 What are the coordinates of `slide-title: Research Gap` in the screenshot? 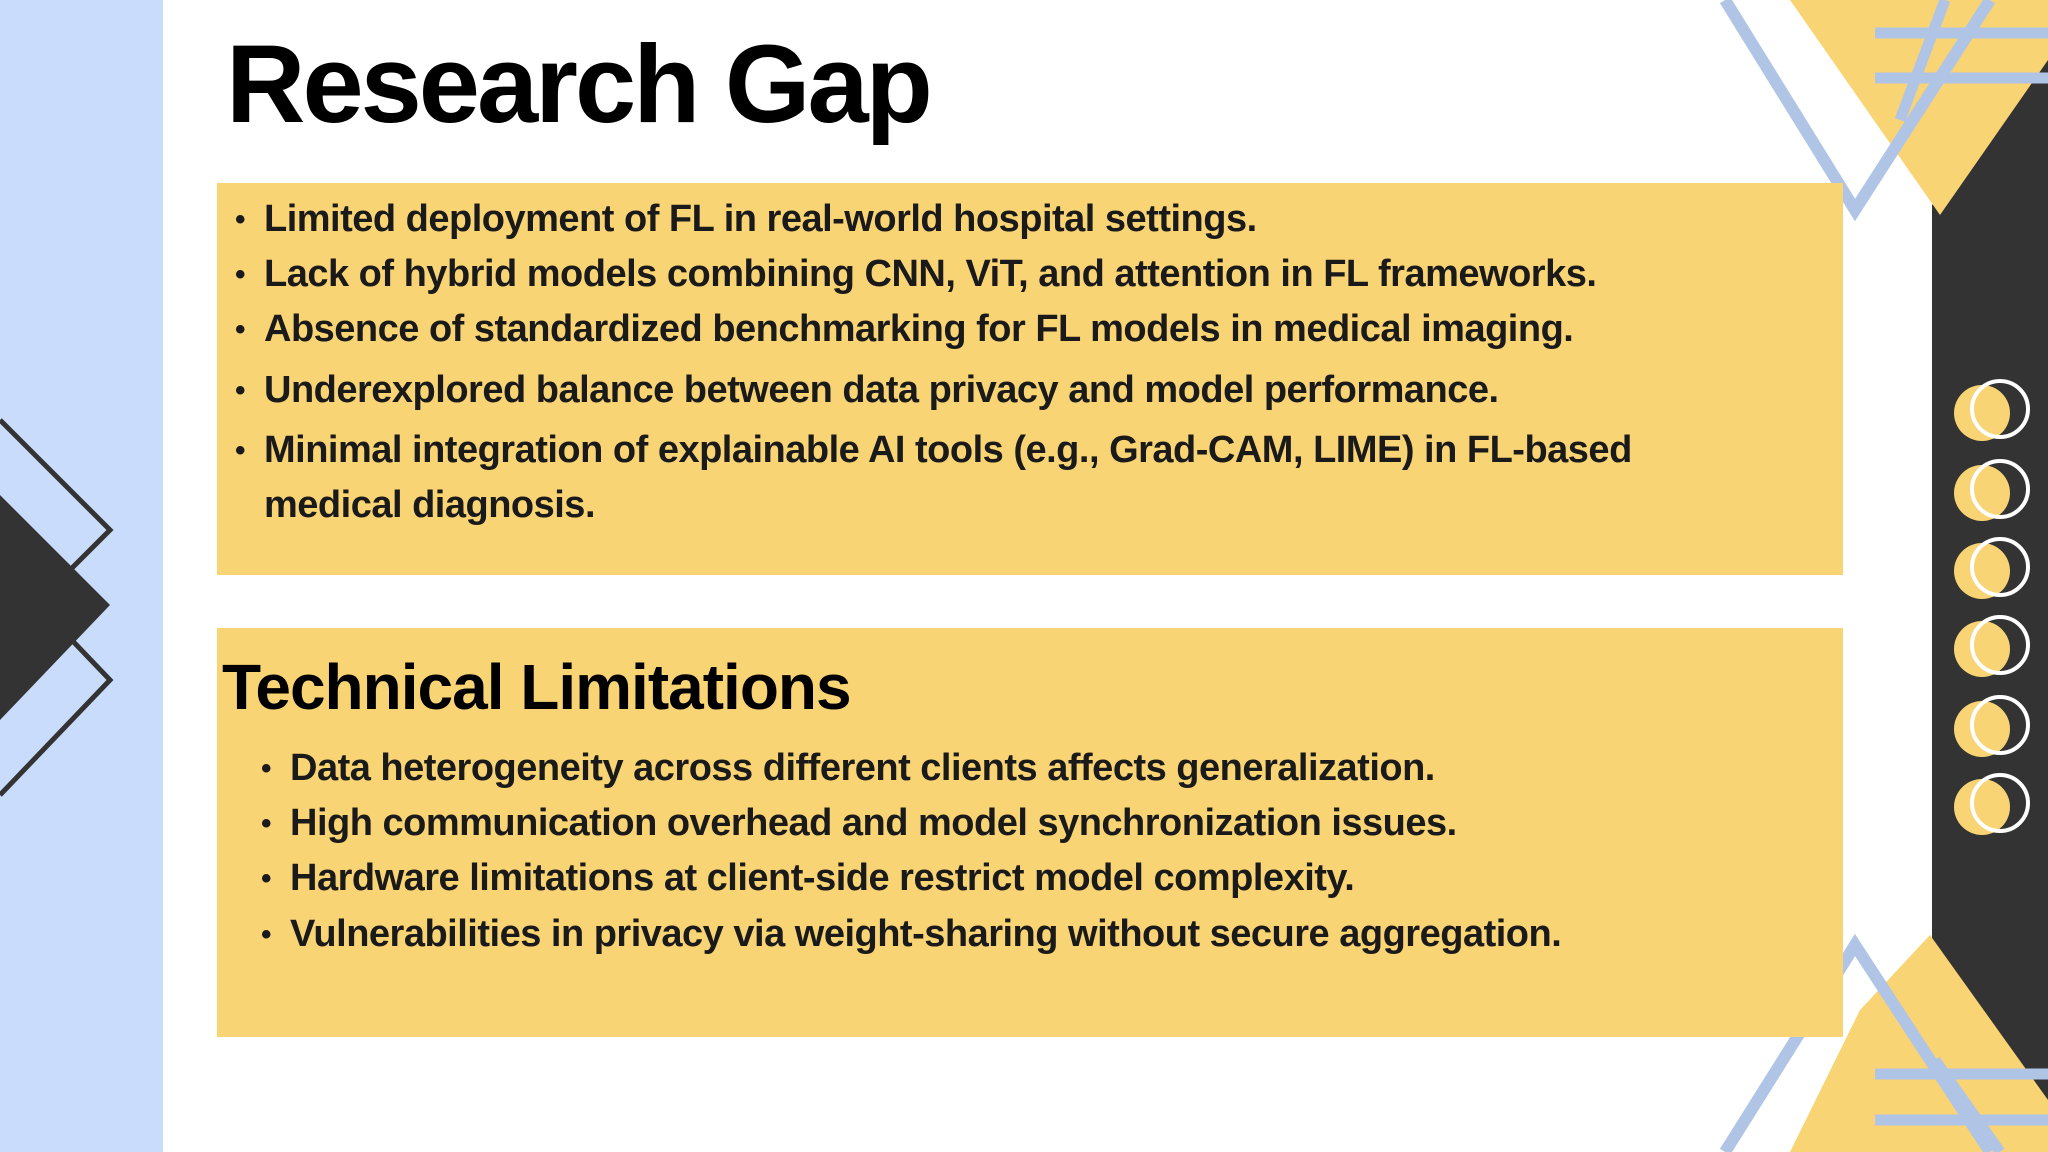 It's located at (579, 84).